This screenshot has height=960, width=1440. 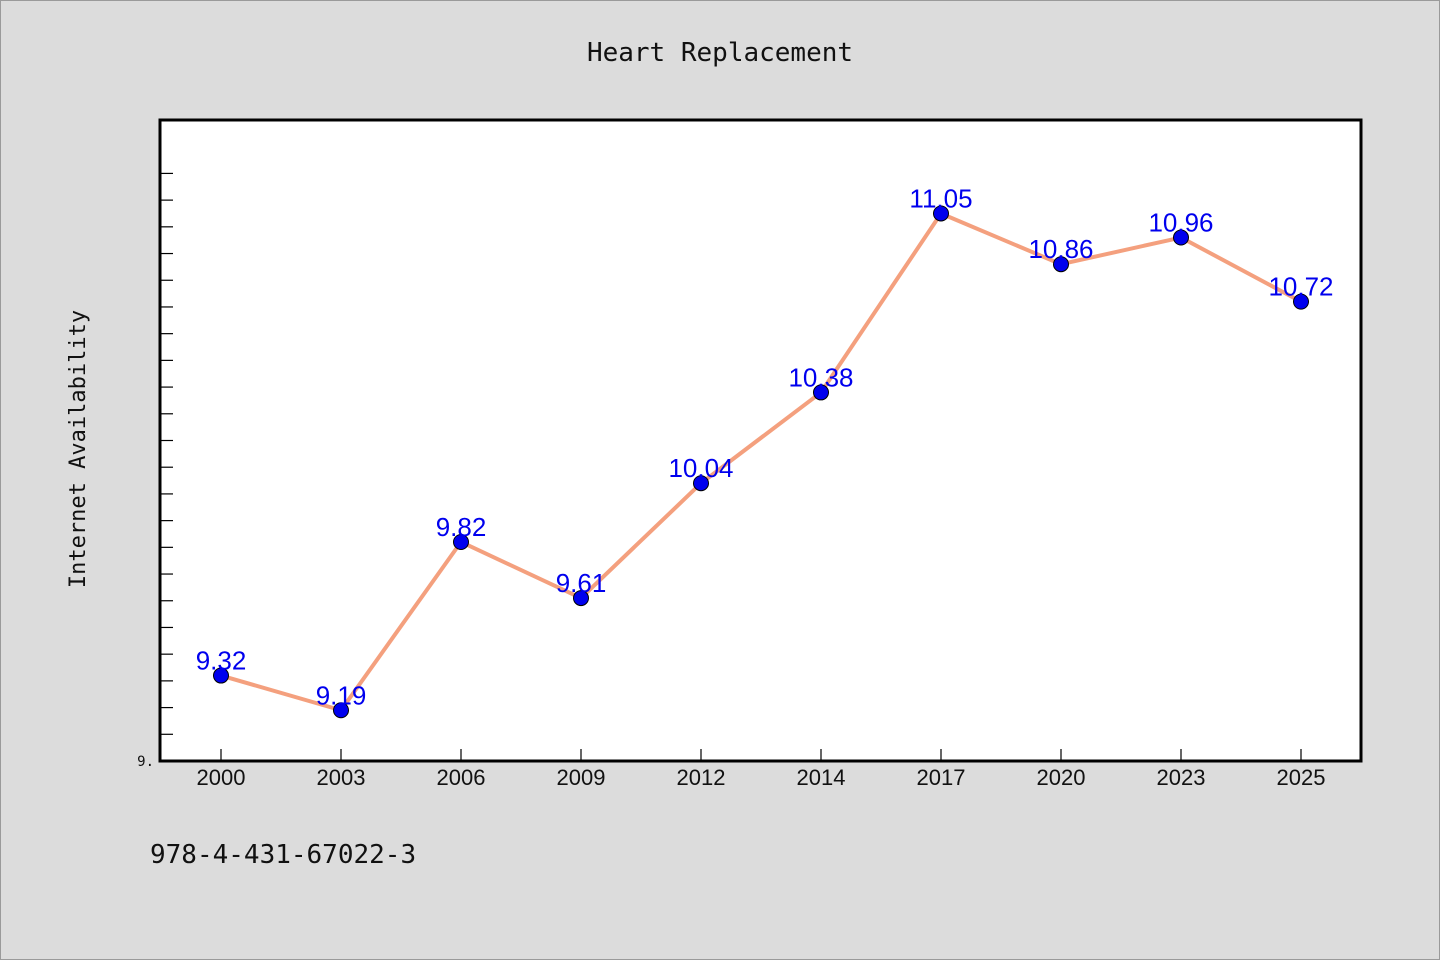 I want to click on data-label: 10.96, so click(x=1180, y=223).